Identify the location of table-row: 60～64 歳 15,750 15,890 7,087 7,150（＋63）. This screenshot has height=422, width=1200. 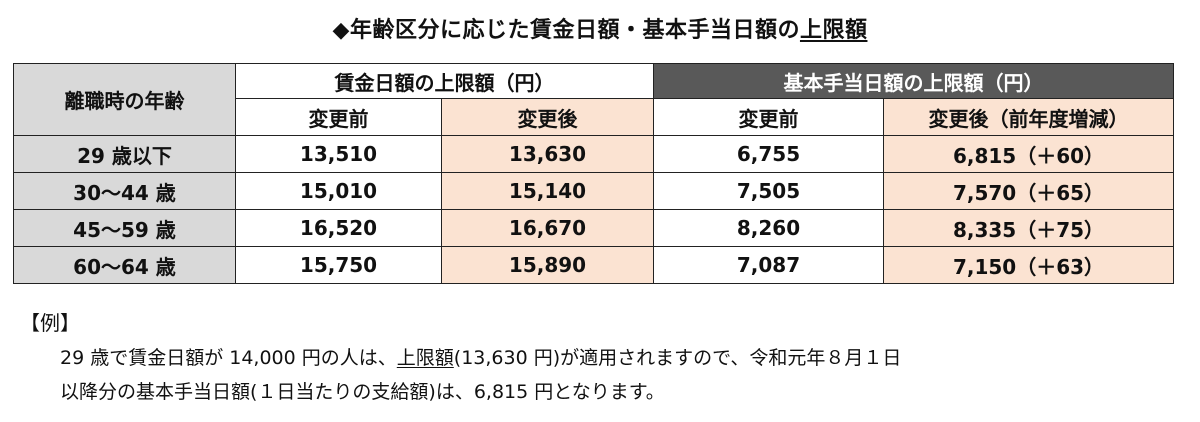
(593, 265).